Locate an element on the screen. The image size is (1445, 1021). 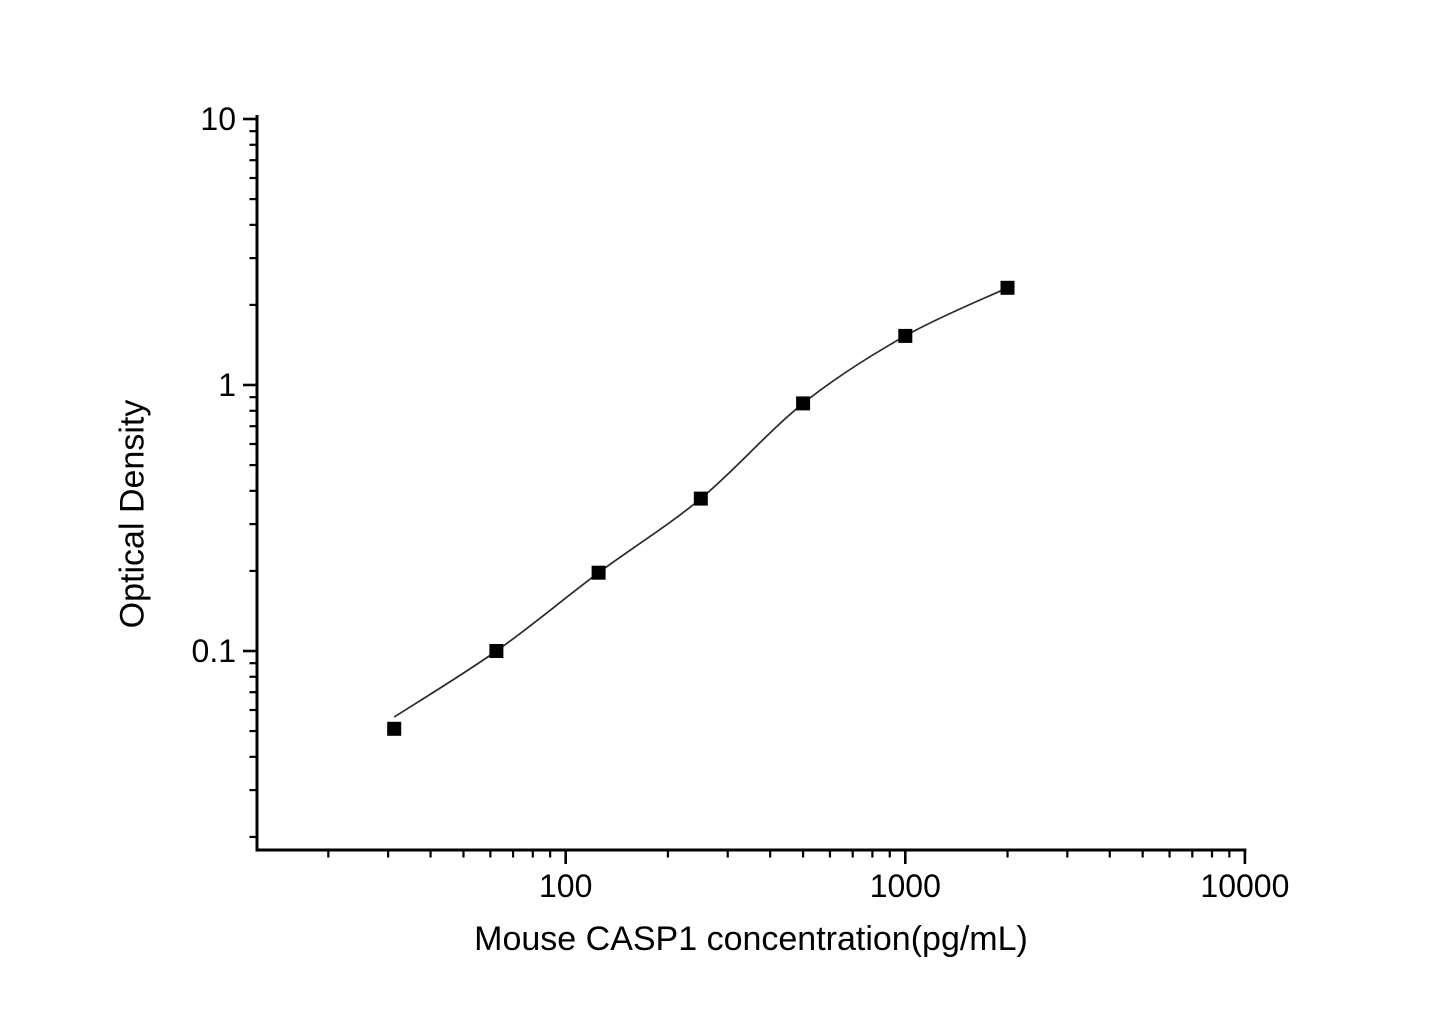
y-tick-label: 10 is located at coordinates (218, 119).